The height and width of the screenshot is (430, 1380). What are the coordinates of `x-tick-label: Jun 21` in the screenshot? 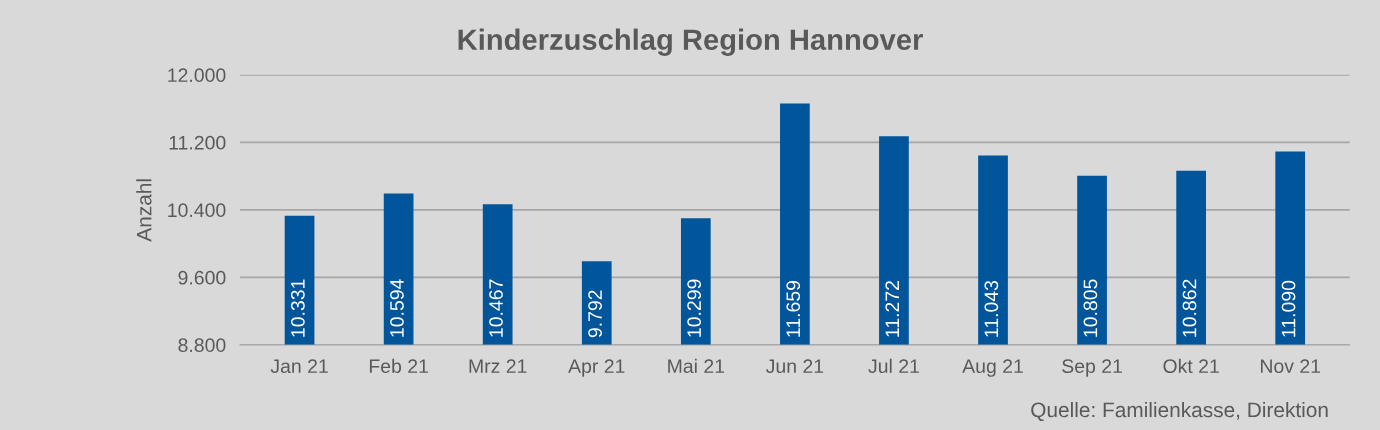 It's located at (795, 366).